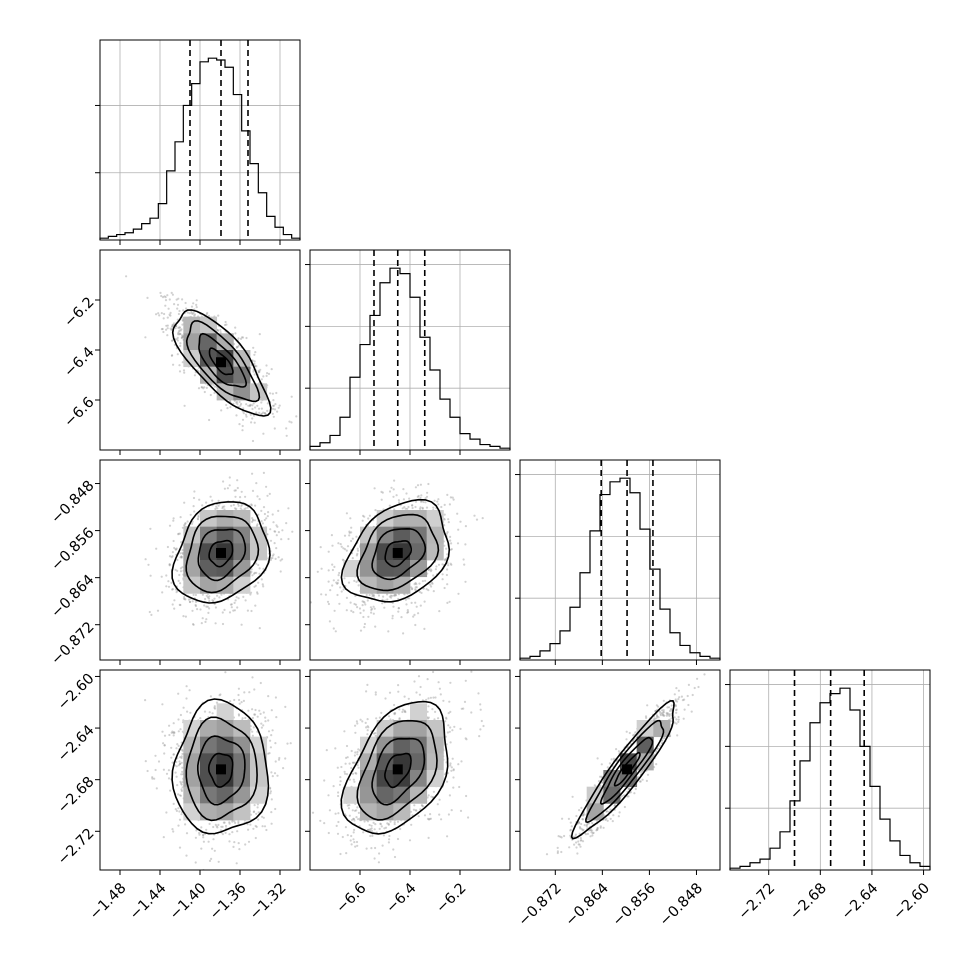  What do you see at coordinates (188, 901) in the screenshot?
I see `x-tick-label-p0-2: −1.40` at bounding box center [188, 901].